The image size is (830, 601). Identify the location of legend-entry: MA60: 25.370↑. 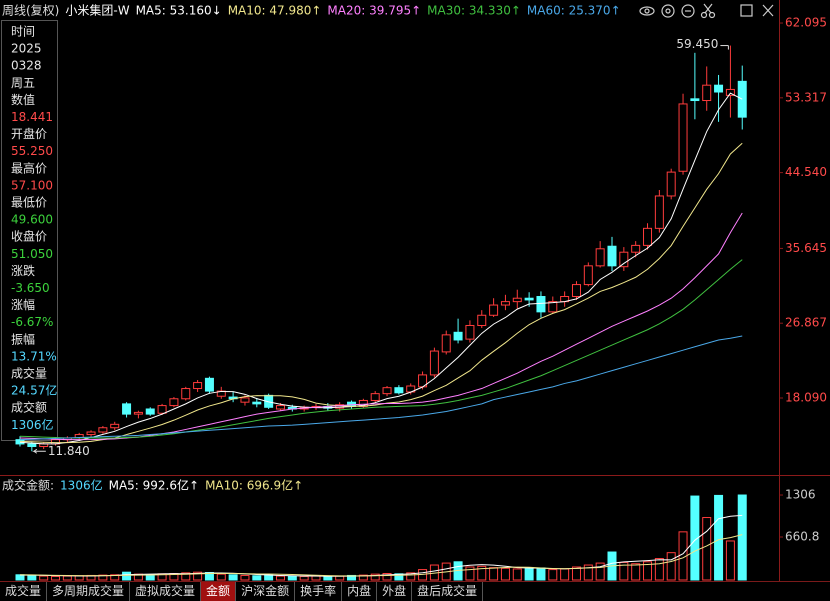
(574, 11).